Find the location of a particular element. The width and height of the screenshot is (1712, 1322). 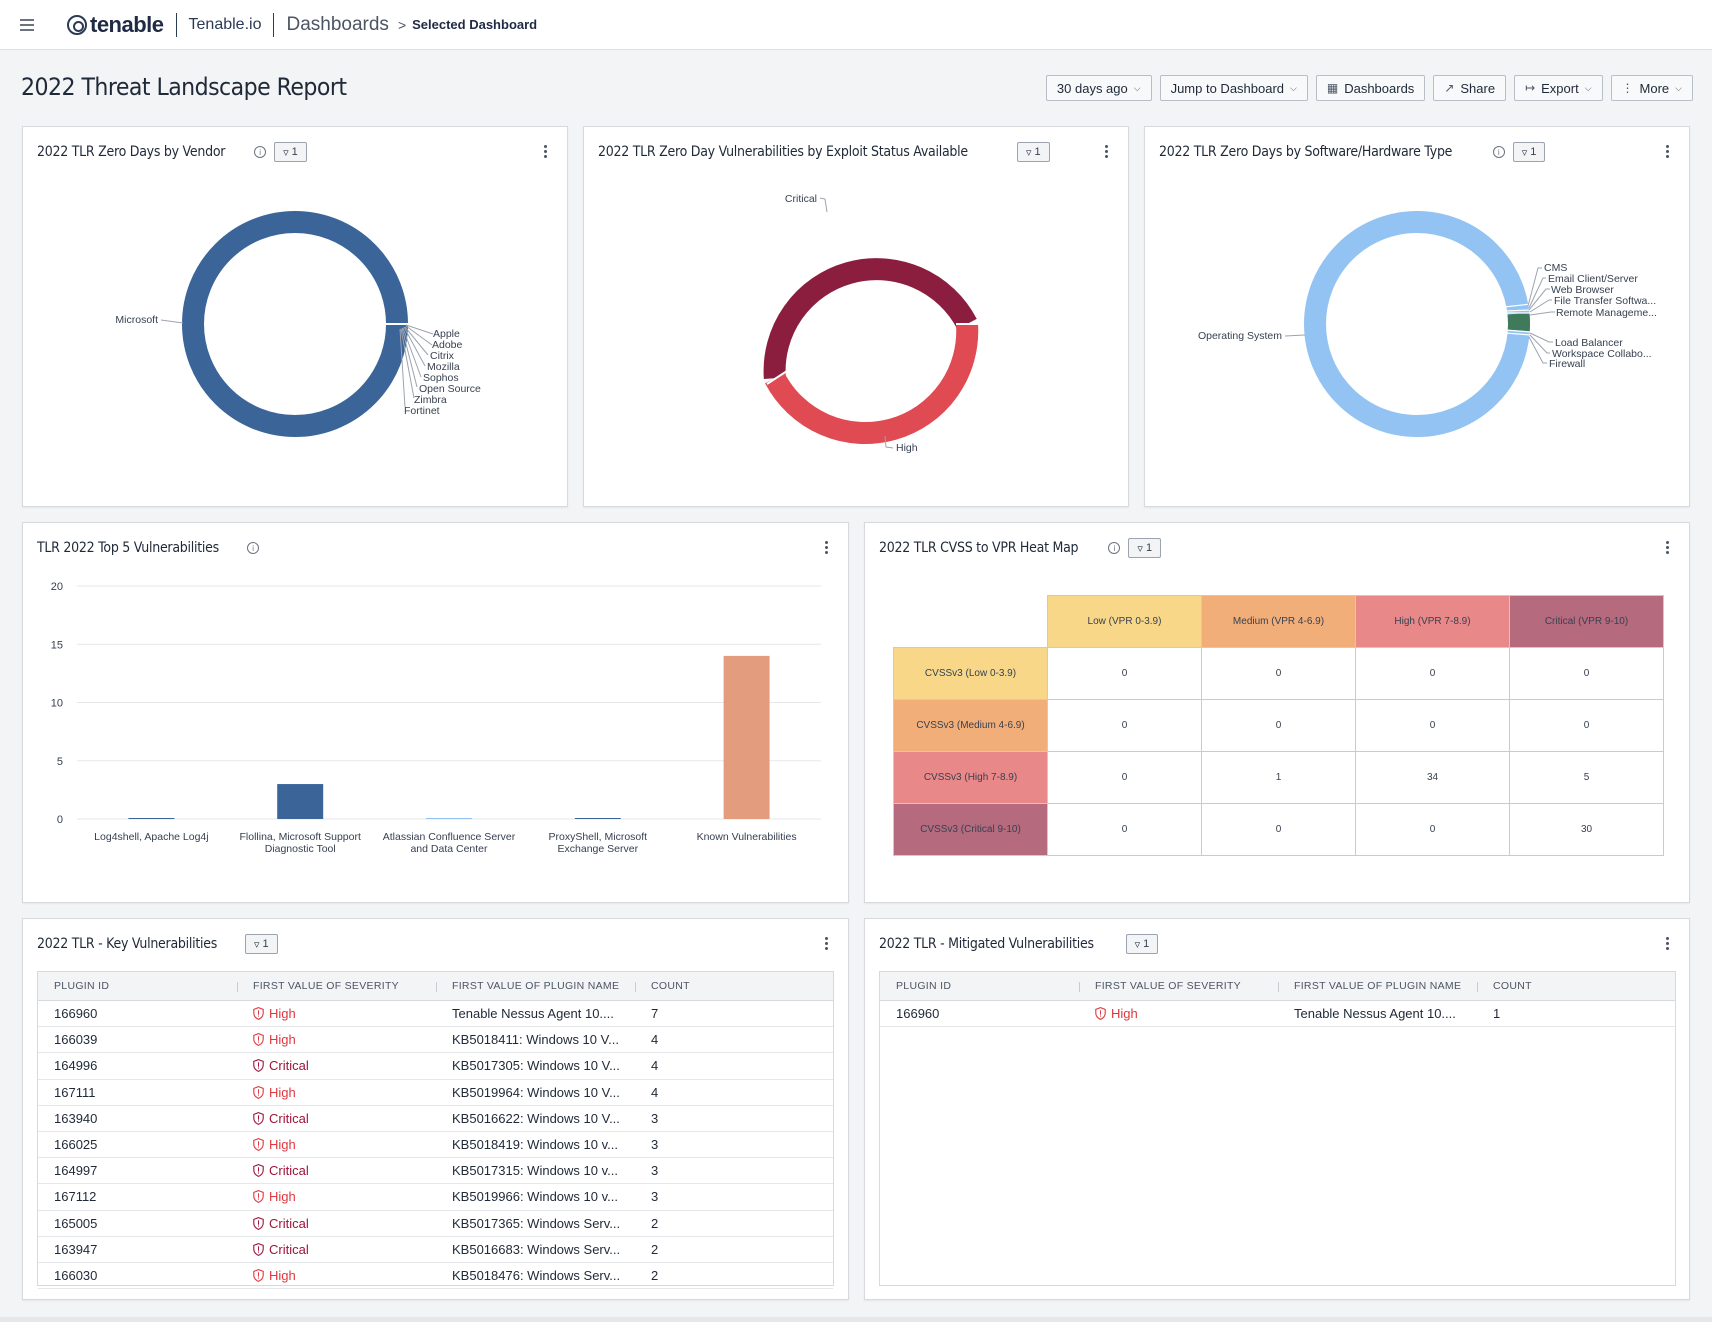

donut-segment-other is located at coordinates (1519, 322).